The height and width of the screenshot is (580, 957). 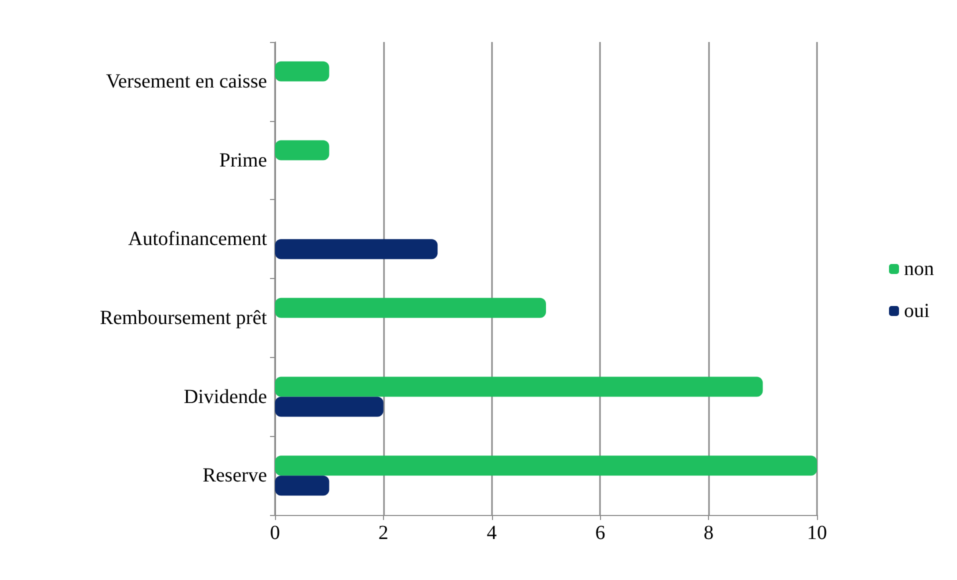 I want to click on x-tick-label: 10, so click(x=817, y=533).